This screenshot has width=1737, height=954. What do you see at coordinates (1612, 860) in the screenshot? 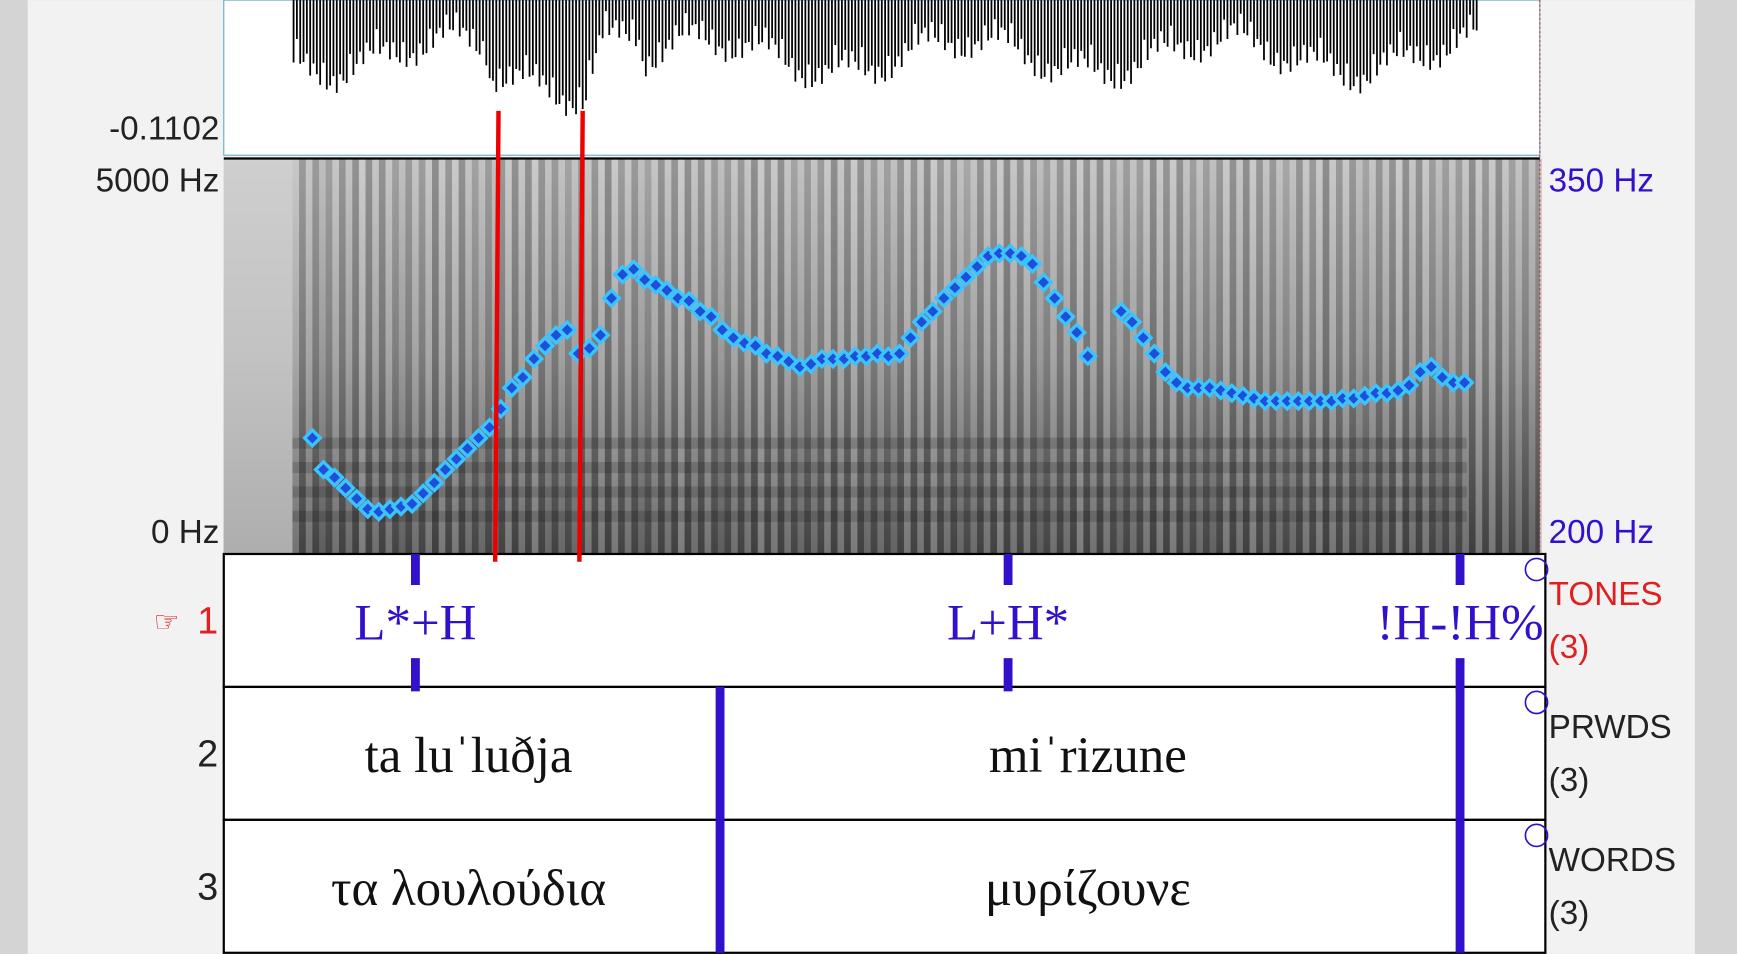
I see `tier-name: WORDS` at bounding box center [1612, 860].